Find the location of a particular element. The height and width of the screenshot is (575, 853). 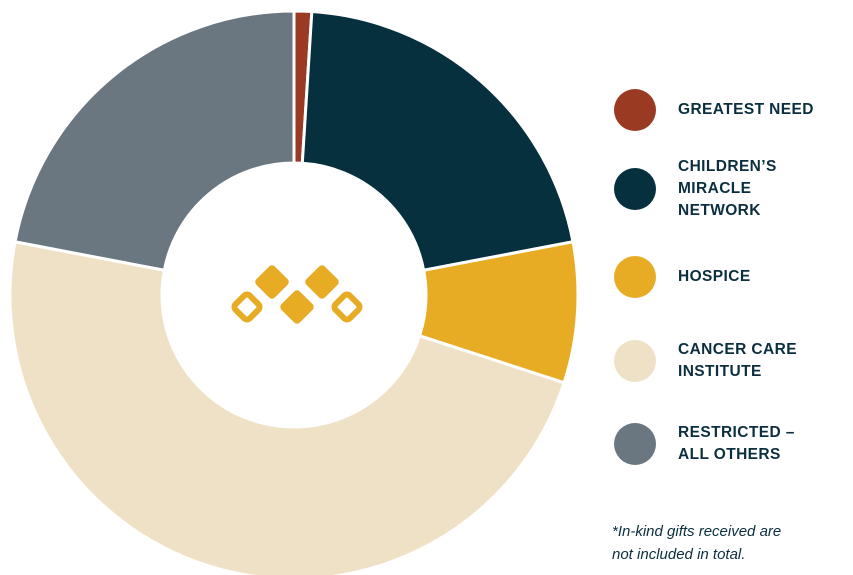

legend-item-cancer-care-institute: CANCER CARE INSTITUTE is located at coordinates (731, 361).